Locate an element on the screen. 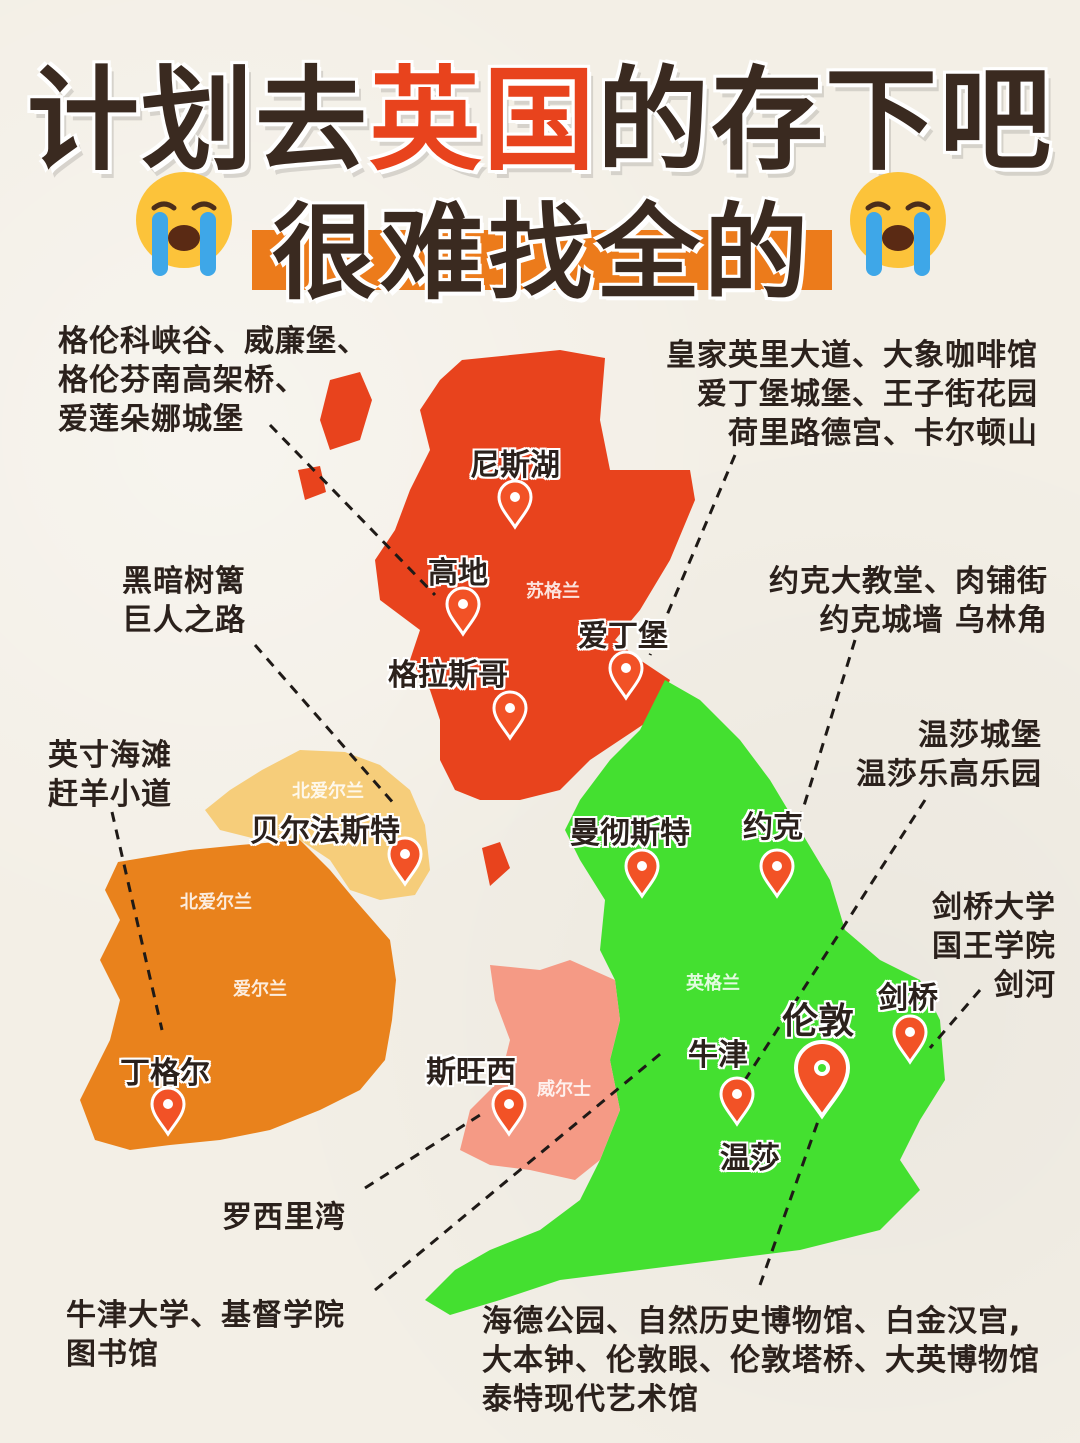 The height and width of the screenshot is (1443, 1080). city-label-highlands: 高地 is located at coordinates (458, 573).